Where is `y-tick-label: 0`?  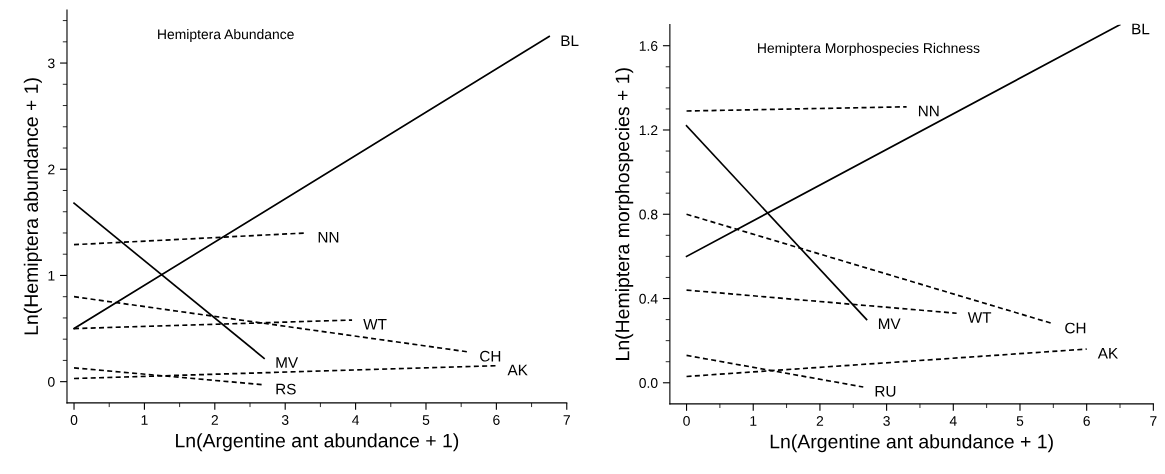
y-tick-label: 0 is located at coordinates (51, 381).